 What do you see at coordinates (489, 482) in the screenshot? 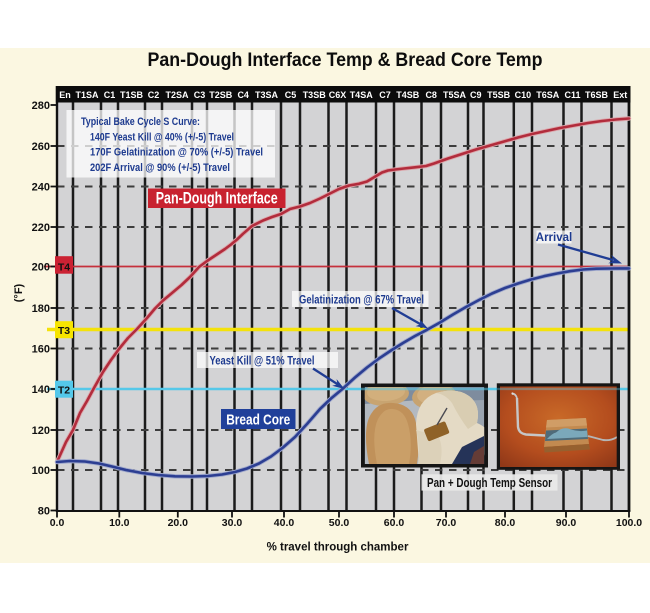
I see `svg-text: Pan + Dough Temp Sensor` at bounding box center [489, 482].